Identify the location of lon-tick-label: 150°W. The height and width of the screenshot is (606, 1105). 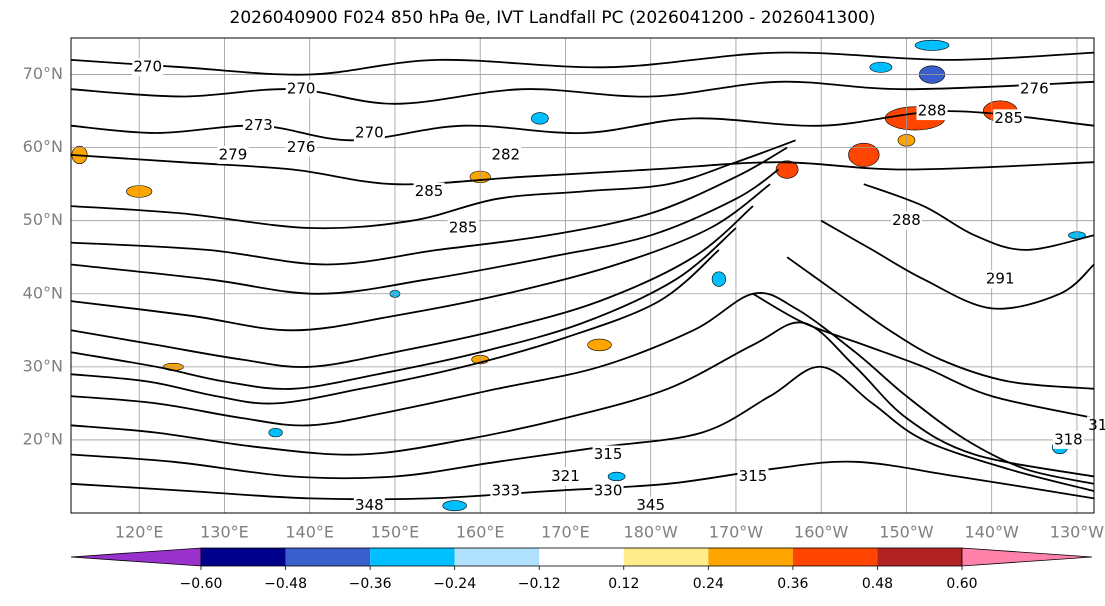
(906, 532).